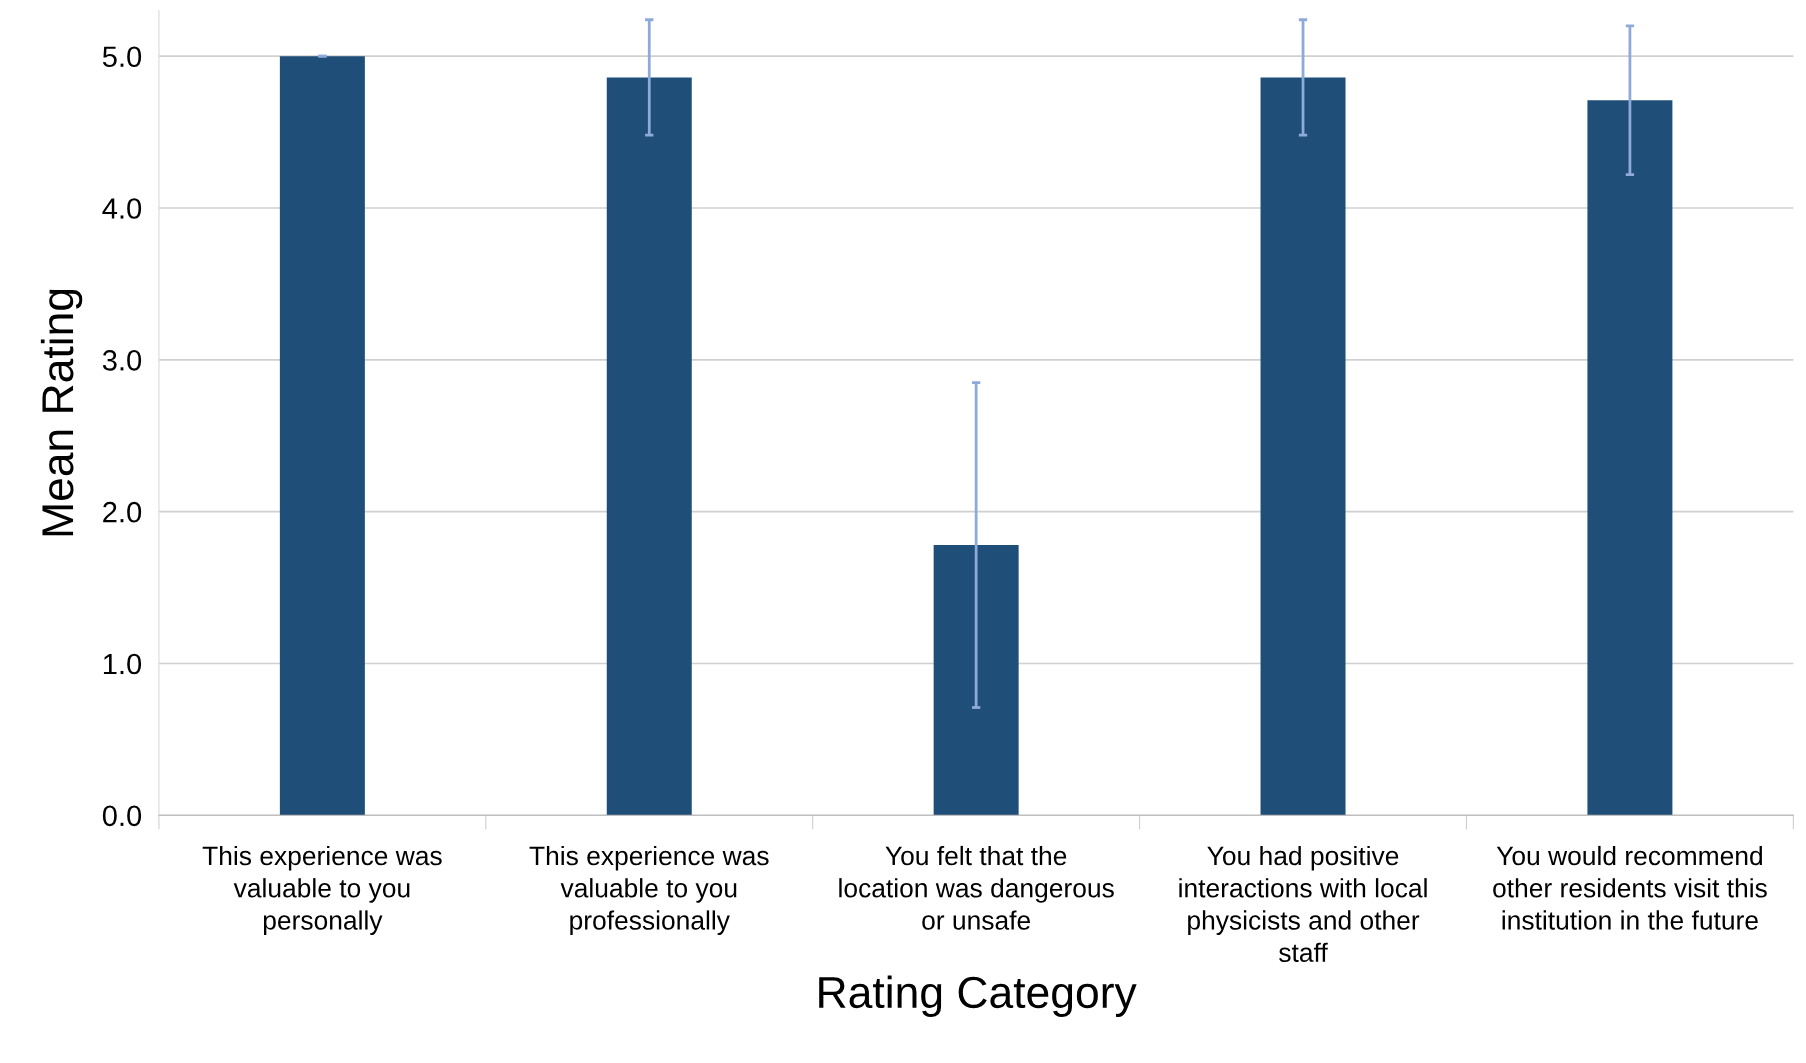 Image resolution: width=1806 pixels, height=1063 pixels. Describe the element at coordinates (122, 360) in the screenshot. I see `y-tick-label: 3.0` at that location.